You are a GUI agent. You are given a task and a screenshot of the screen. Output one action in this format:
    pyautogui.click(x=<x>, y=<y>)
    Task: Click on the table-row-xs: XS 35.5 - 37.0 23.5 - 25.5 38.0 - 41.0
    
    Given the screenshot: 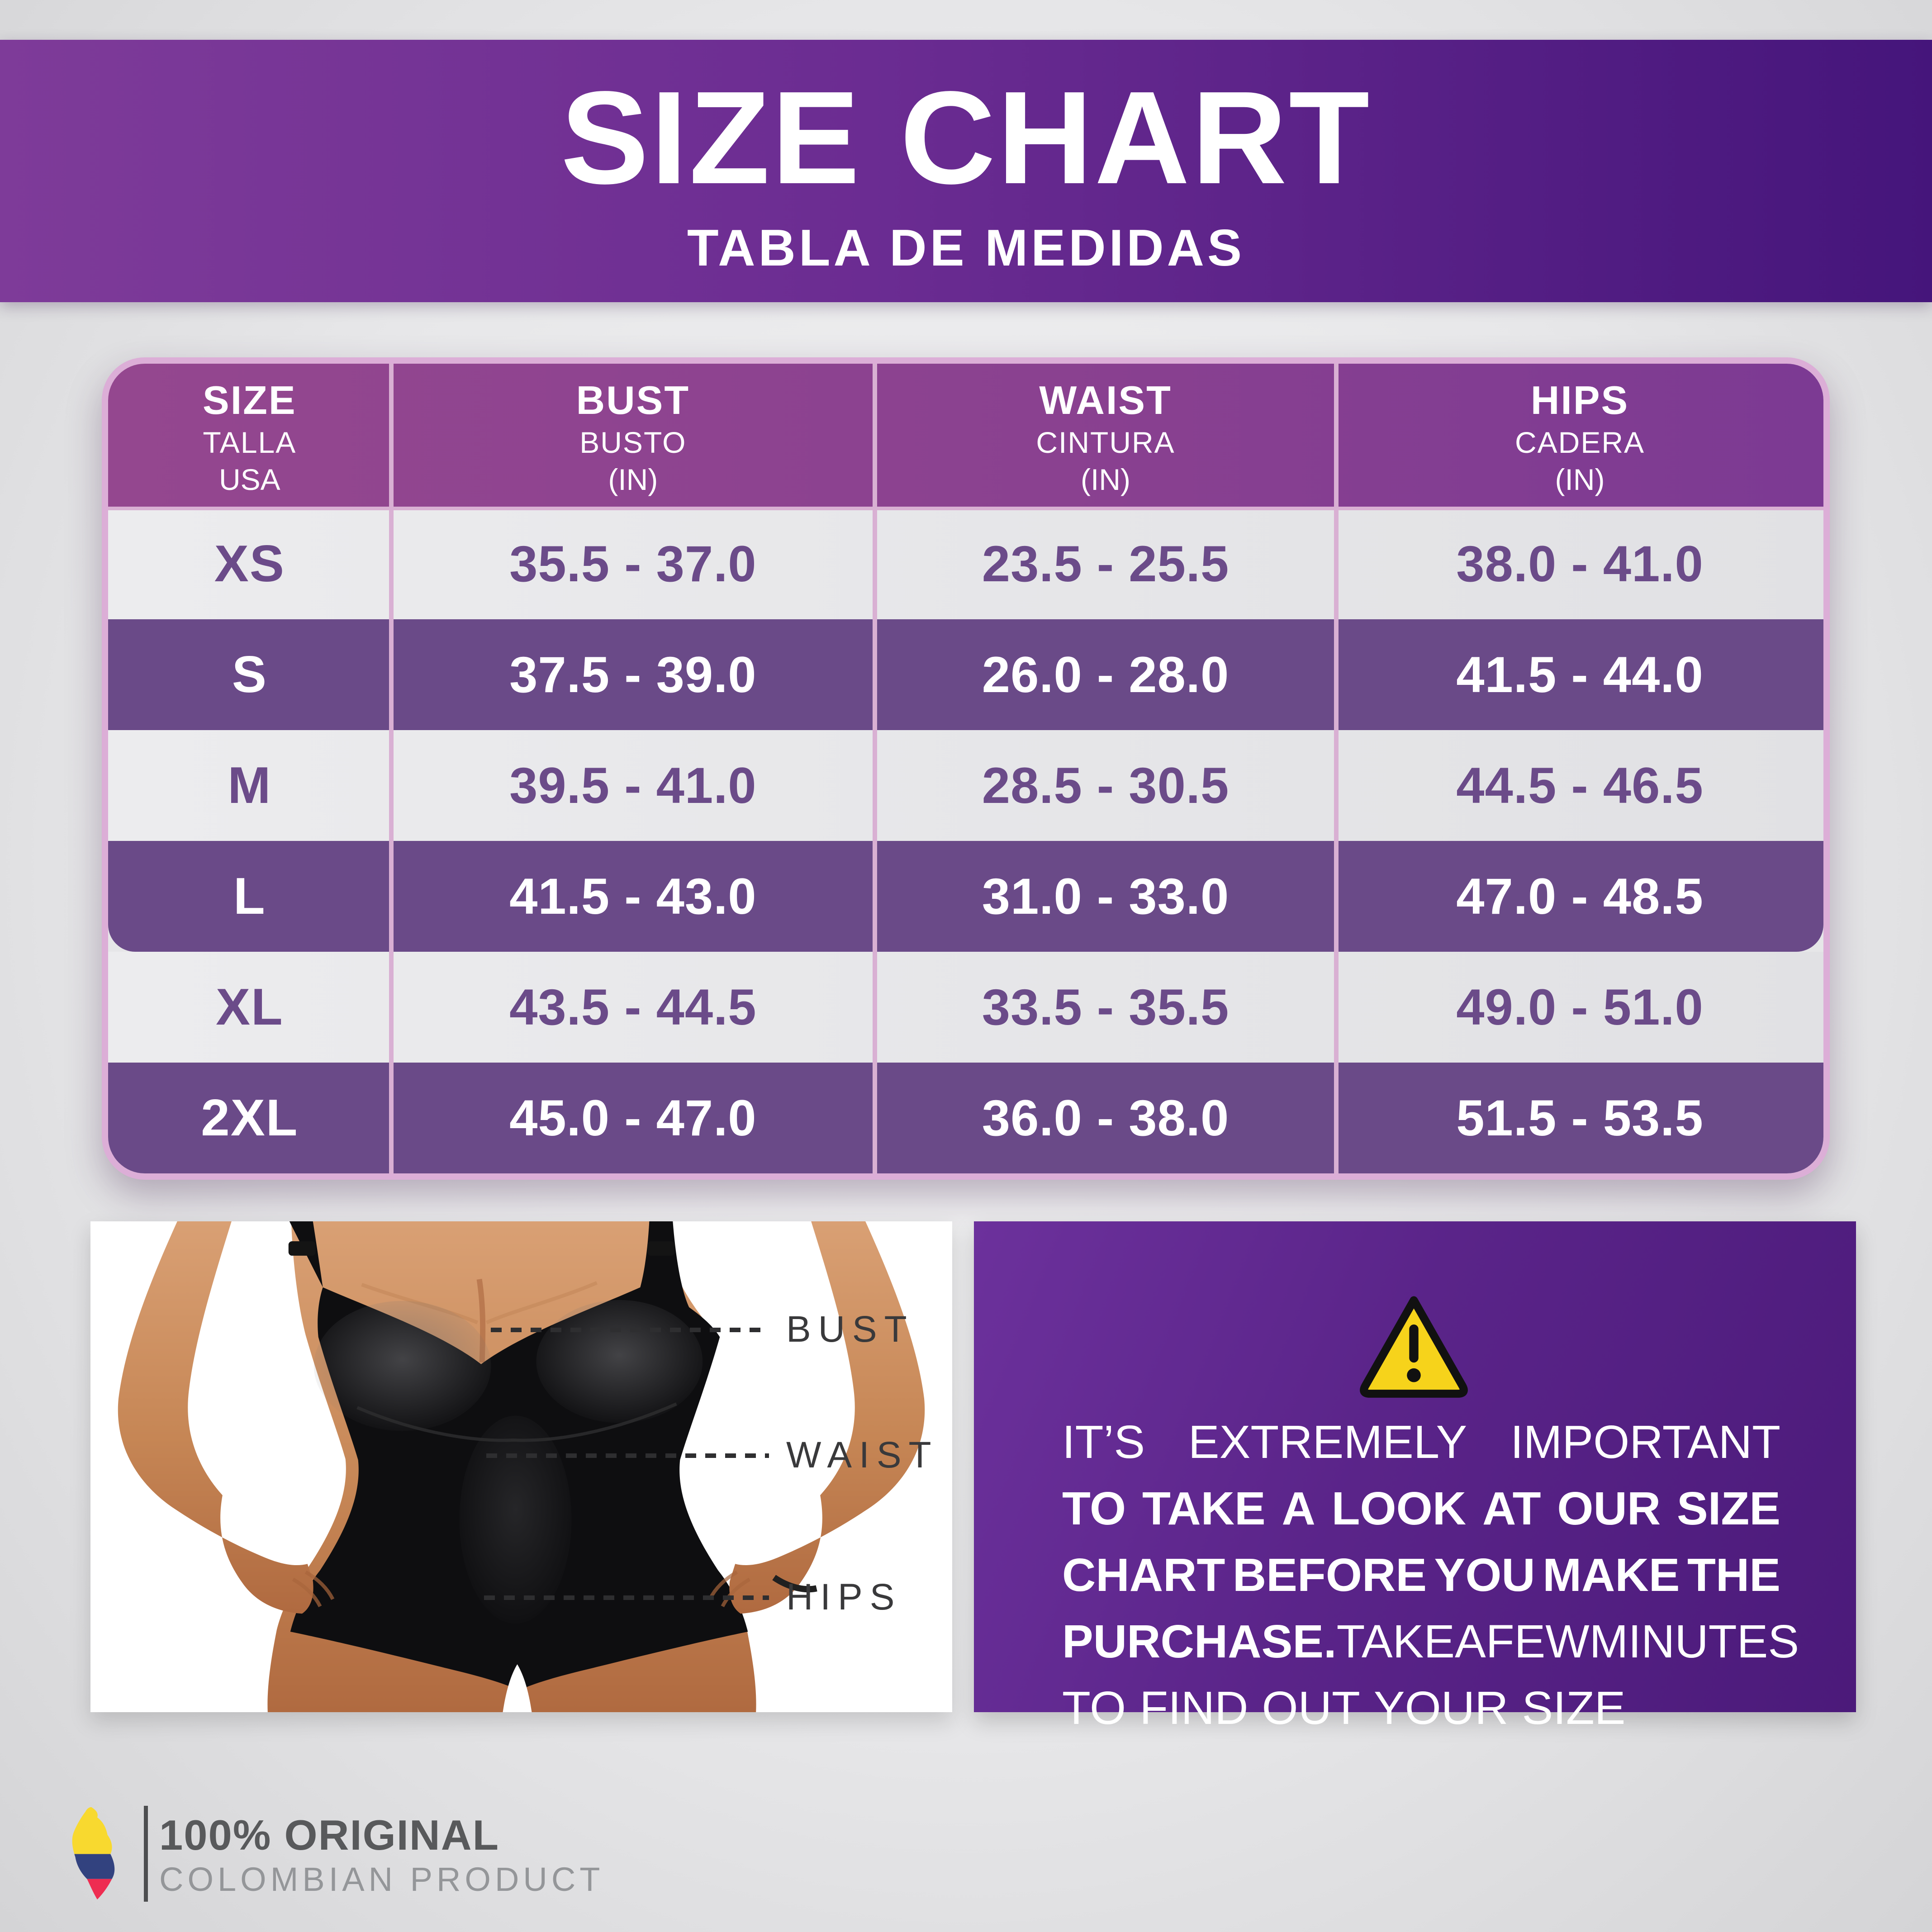 What is the action you would take?
    pyautogui.click(x=965, y=563)
    